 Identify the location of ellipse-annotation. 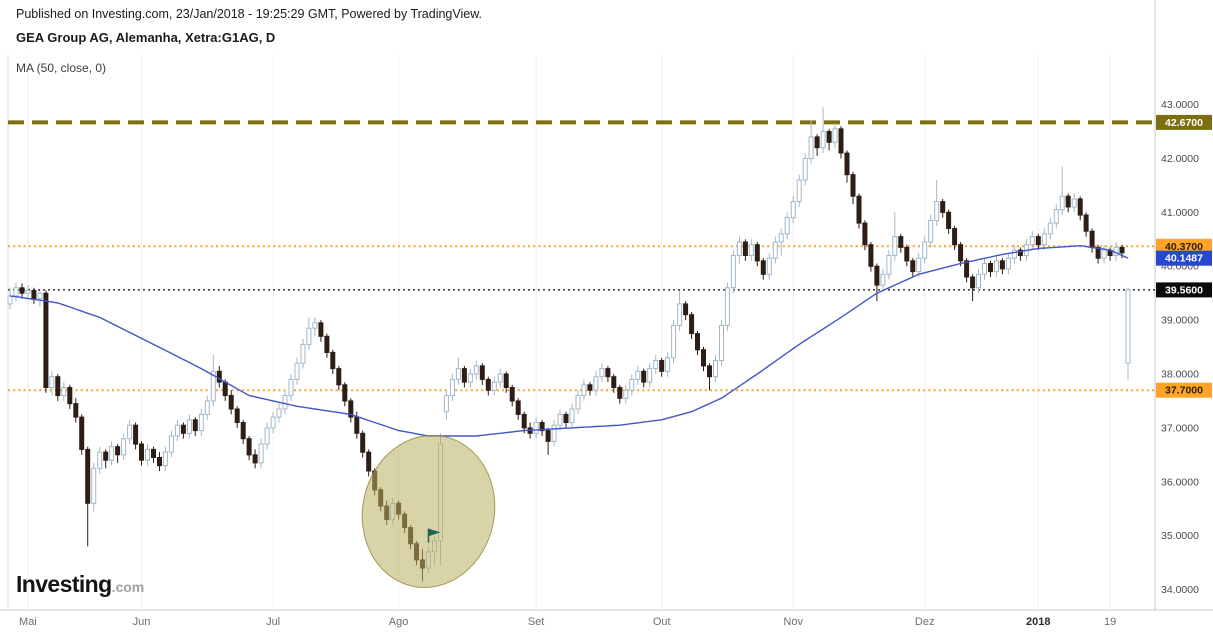
(428, 511).